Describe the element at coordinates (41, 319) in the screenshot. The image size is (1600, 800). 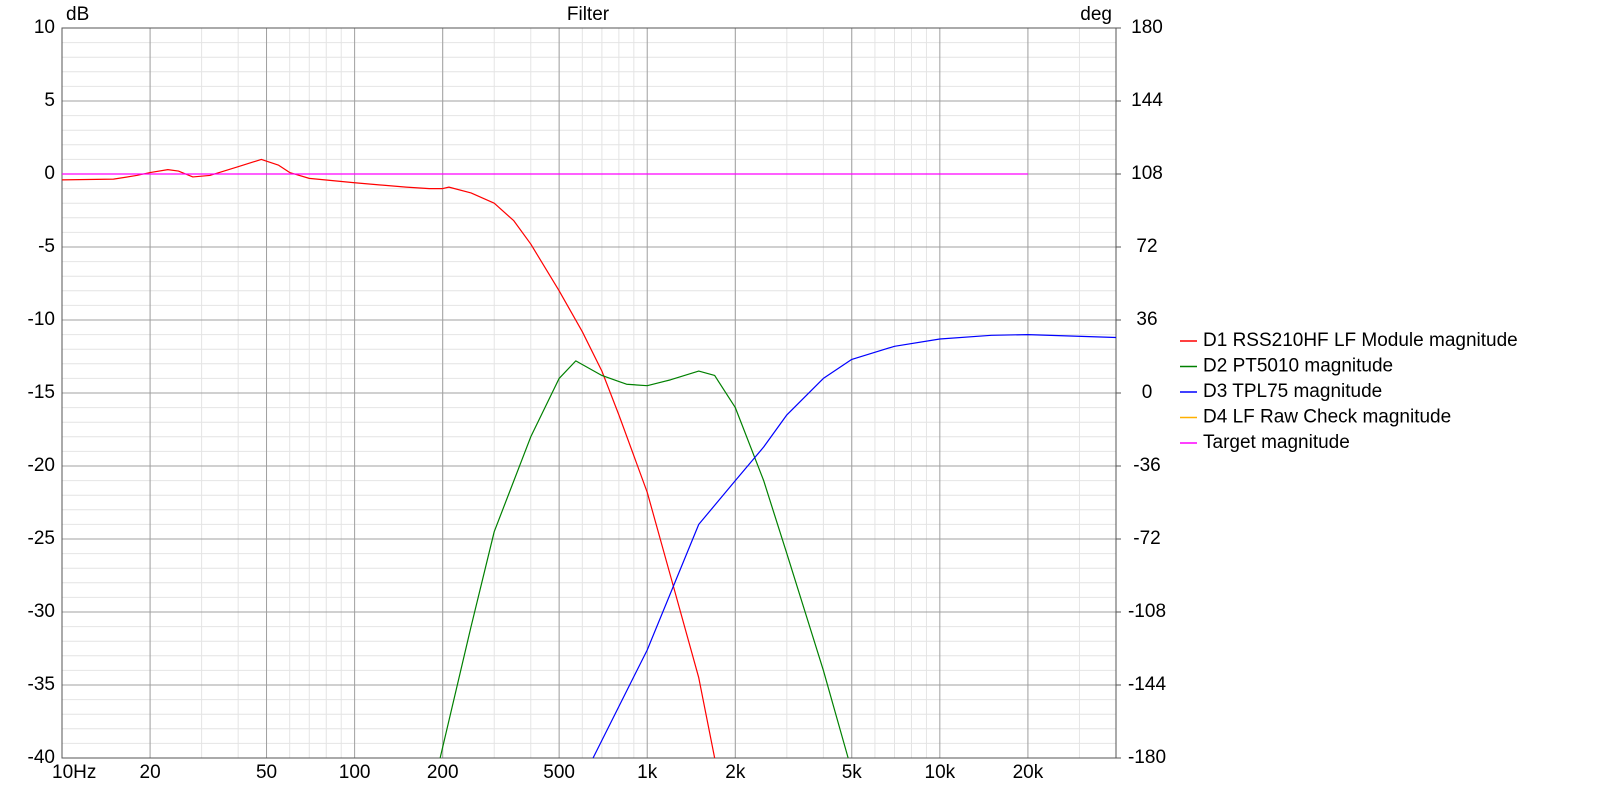
I see `y-tick-label: -10` at that location.